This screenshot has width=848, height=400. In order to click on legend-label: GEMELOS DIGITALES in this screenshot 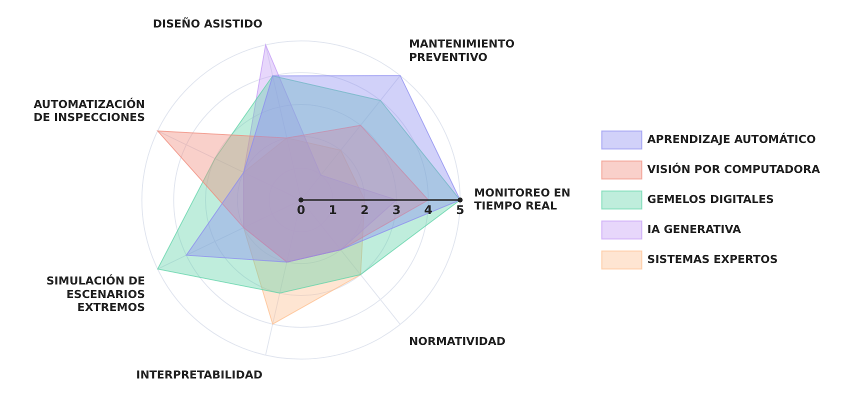, I will do `click(710, 199)`.